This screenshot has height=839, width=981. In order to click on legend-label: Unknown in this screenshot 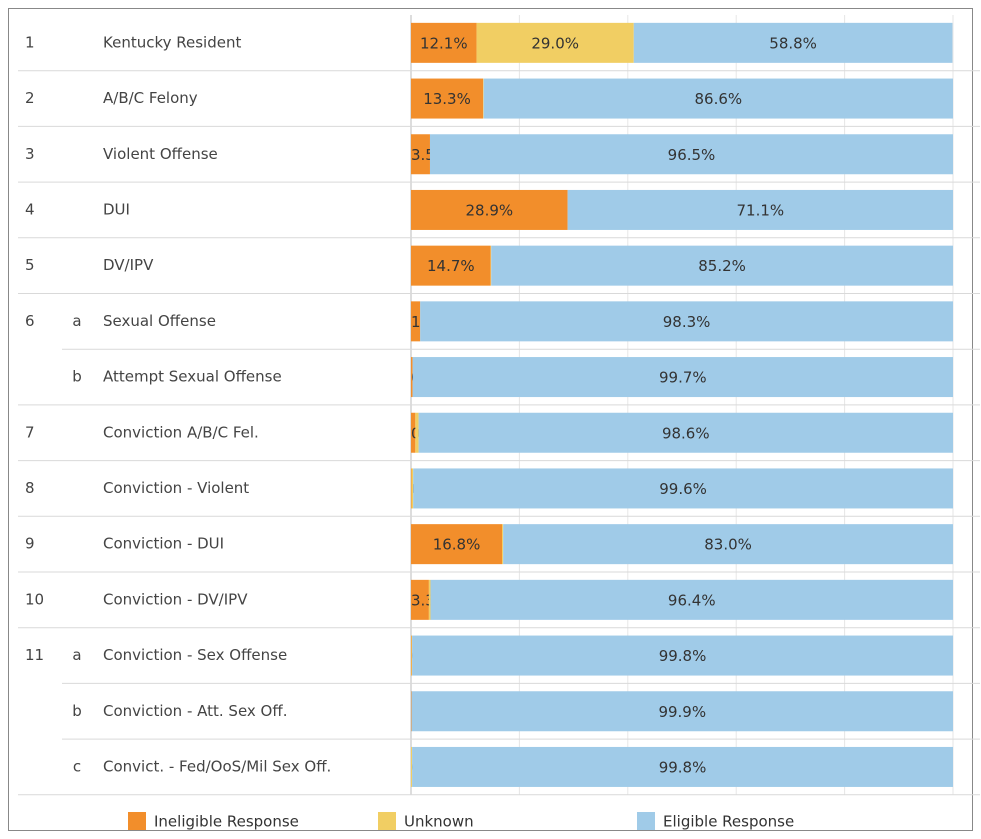, I will do `click(439, 822)`.